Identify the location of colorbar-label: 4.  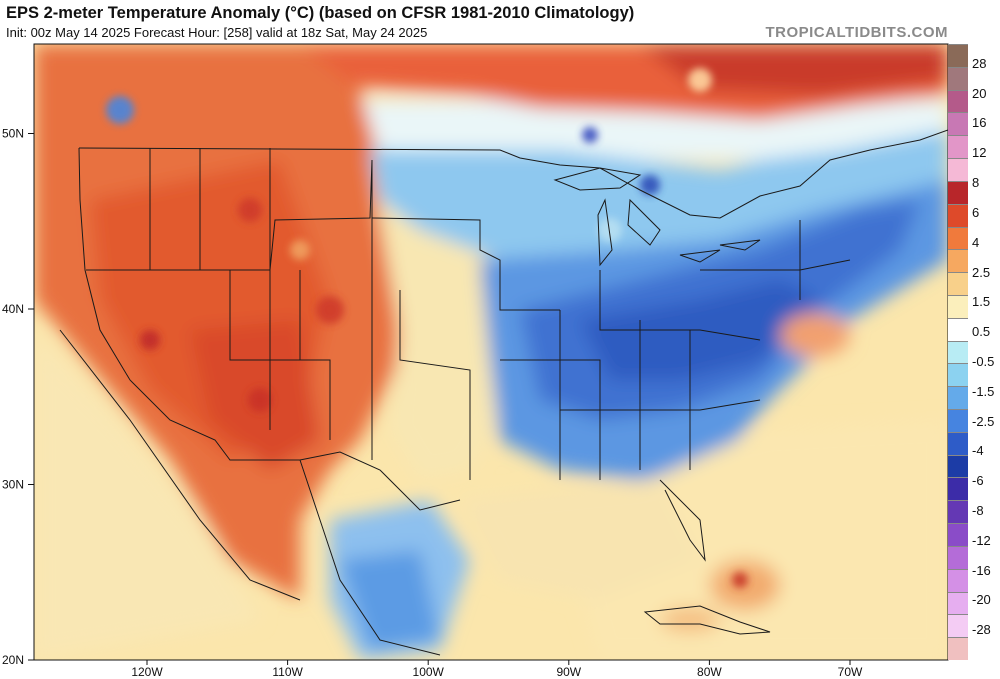
(976, 242).